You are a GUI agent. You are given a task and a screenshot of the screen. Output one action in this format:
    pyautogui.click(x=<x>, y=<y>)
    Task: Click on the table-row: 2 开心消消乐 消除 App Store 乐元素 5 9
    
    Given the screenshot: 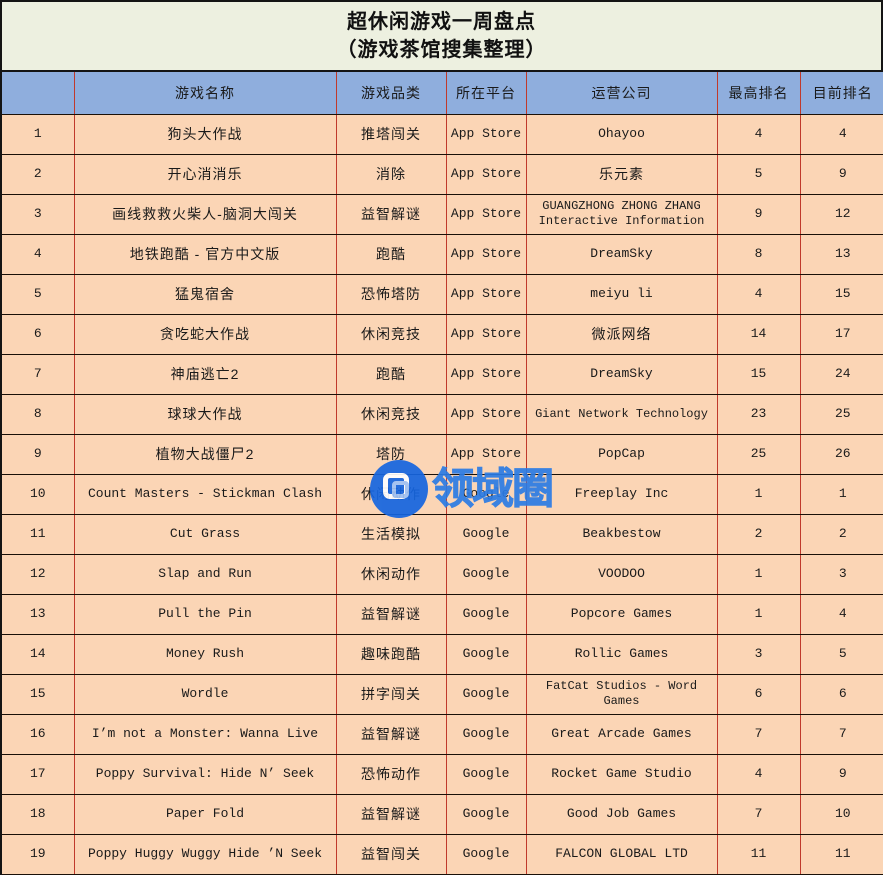 What is the action you would take?
    pyautogui.click(x=442, y=174)
    